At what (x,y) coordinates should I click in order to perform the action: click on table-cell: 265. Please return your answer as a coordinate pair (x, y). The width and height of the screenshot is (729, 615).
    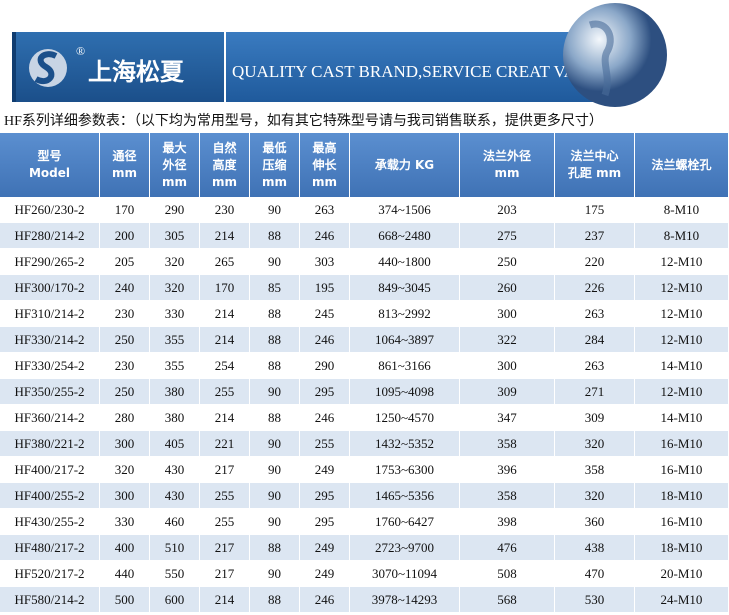
    Looking at the image, I should click on (225, 262).